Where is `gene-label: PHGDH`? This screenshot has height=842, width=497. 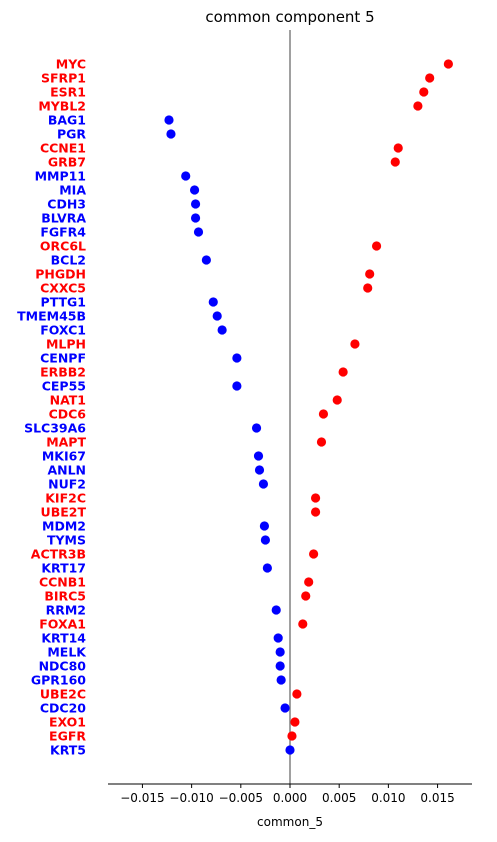 gene-label: PHGDH is located at coordinates (60, 274).